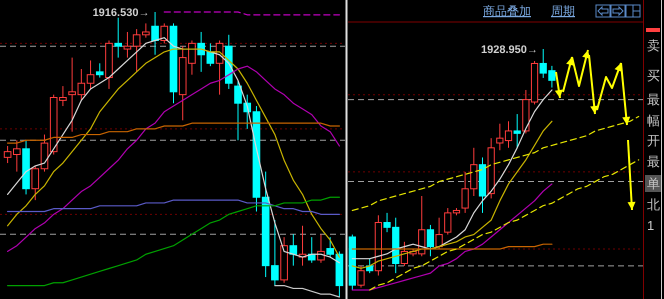 Image resolution: width=664 pixels, height=299 pixels. I want to click on text: 北, so click(653, 204).